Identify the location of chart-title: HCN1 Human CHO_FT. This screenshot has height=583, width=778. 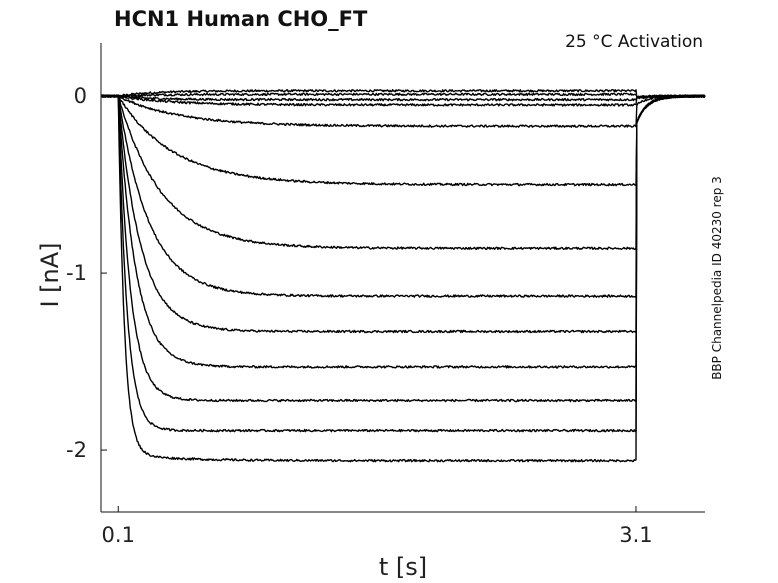
(241, 19).